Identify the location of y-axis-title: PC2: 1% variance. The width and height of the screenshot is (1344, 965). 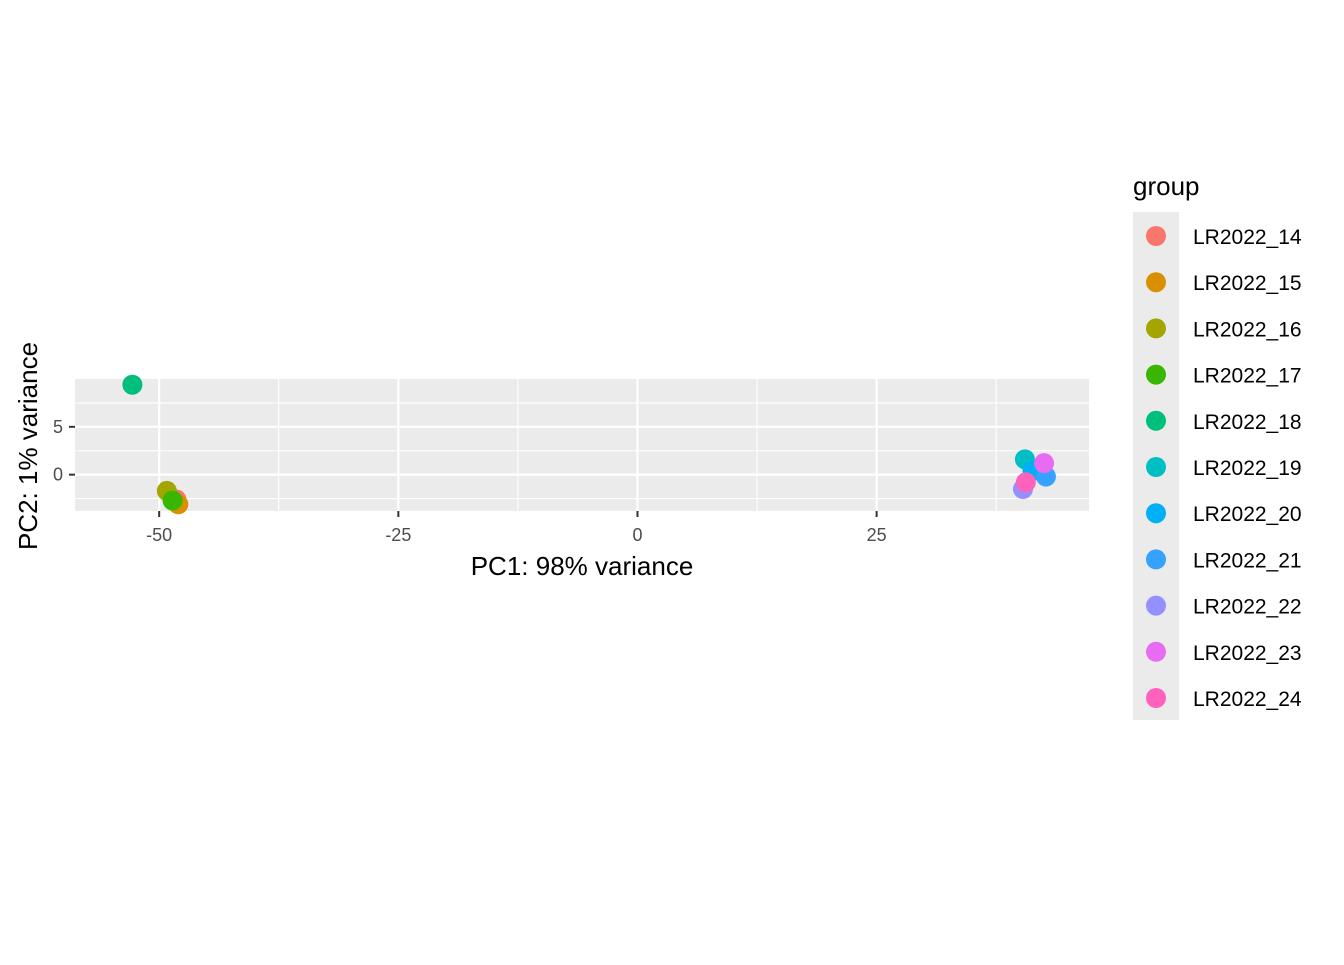
(28, 446).